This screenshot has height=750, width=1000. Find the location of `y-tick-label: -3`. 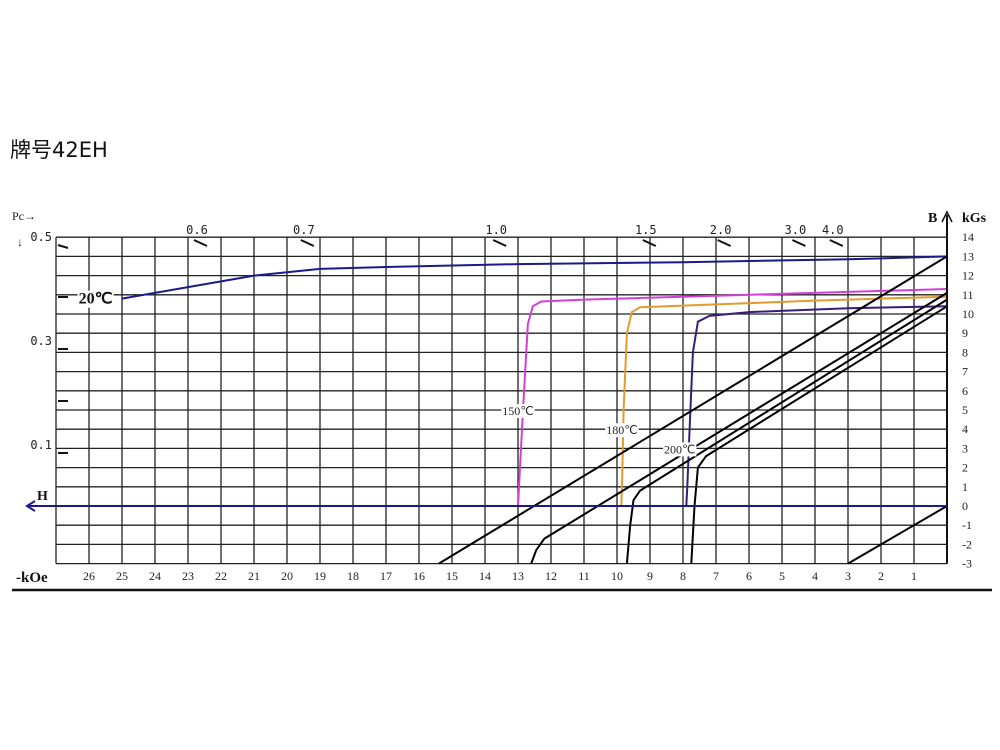

y-tick-label: -3 is located at coordinates (967, 564).